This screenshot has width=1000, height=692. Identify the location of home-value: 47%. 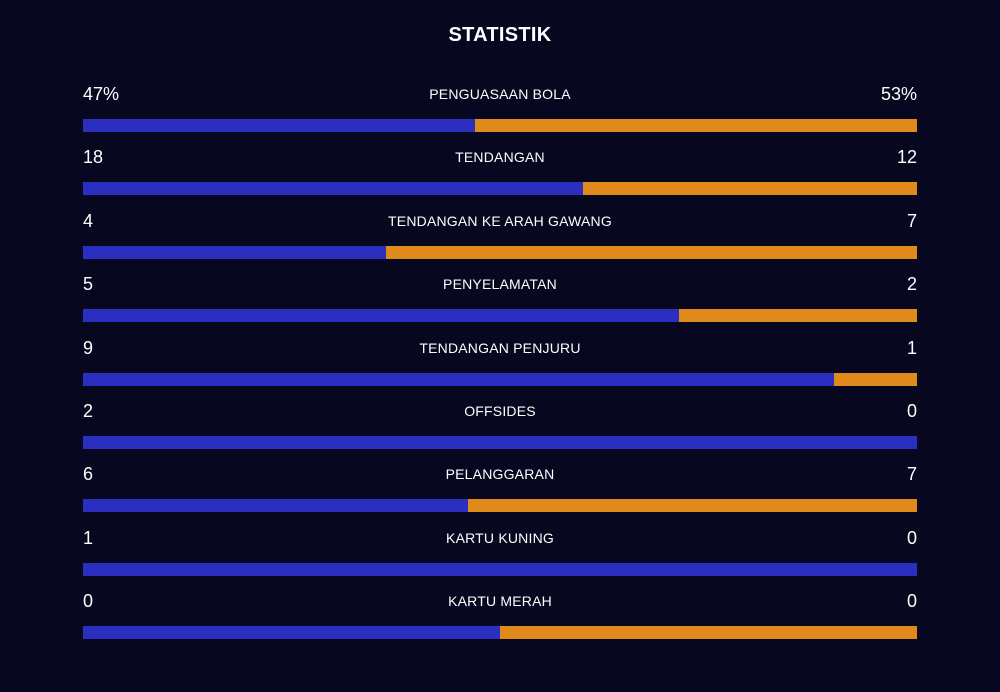
(101, 94).